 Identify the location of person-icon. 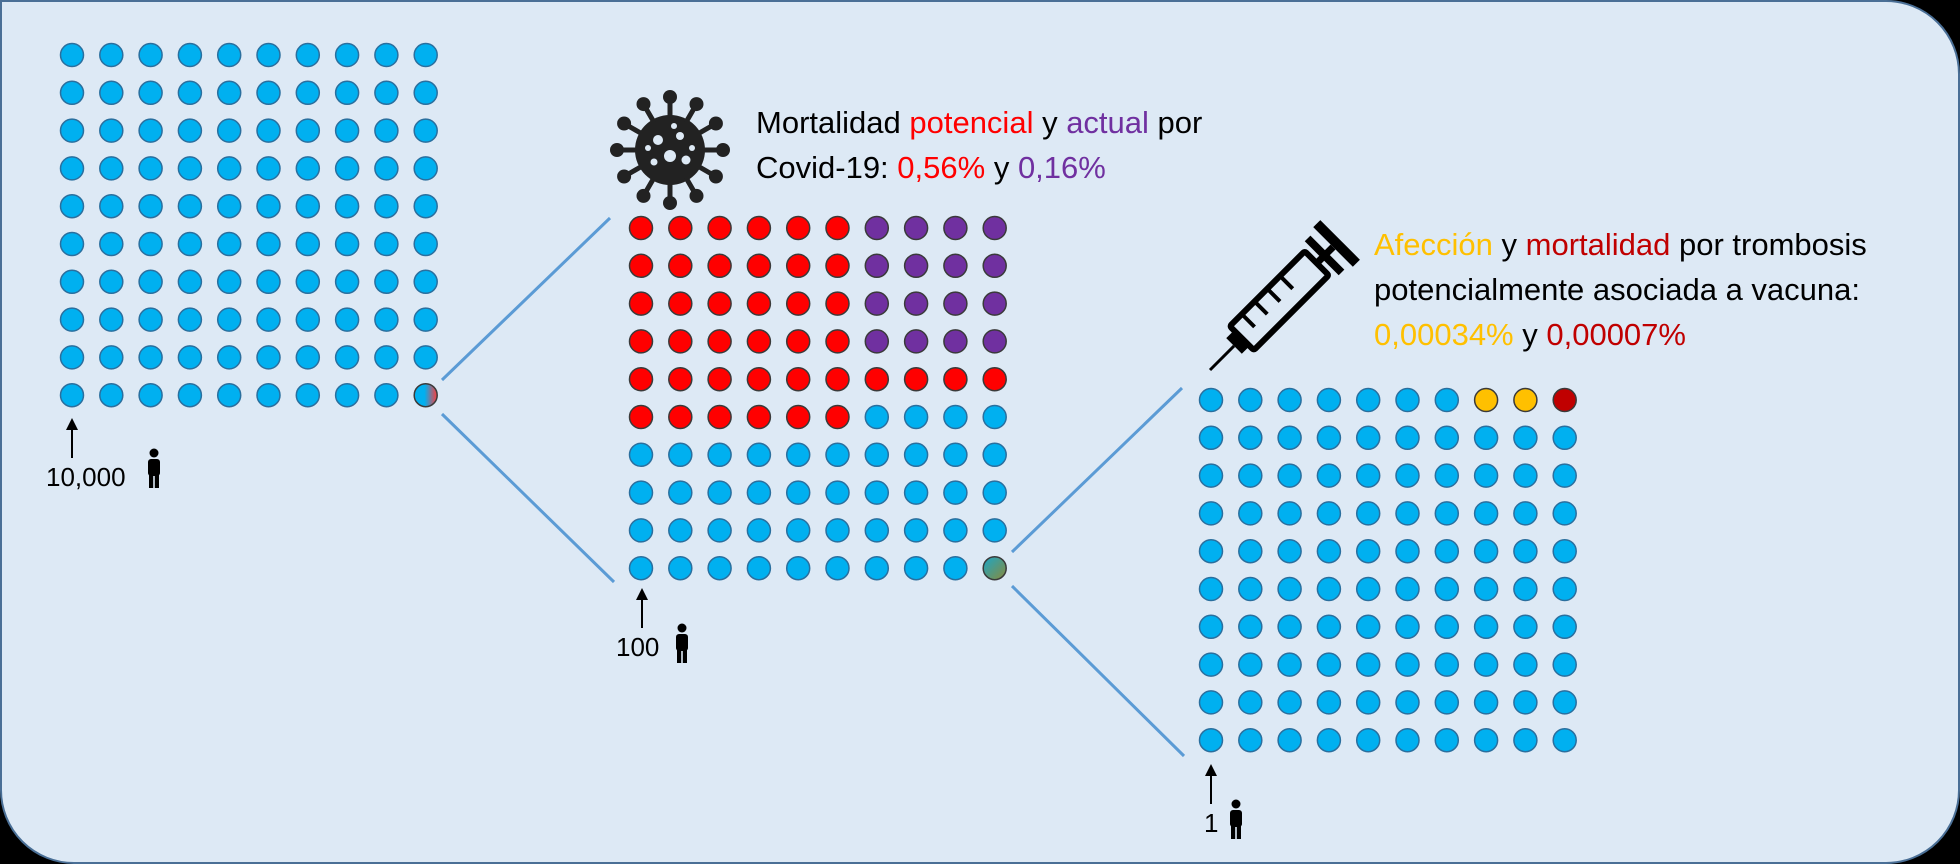
(682, 643).